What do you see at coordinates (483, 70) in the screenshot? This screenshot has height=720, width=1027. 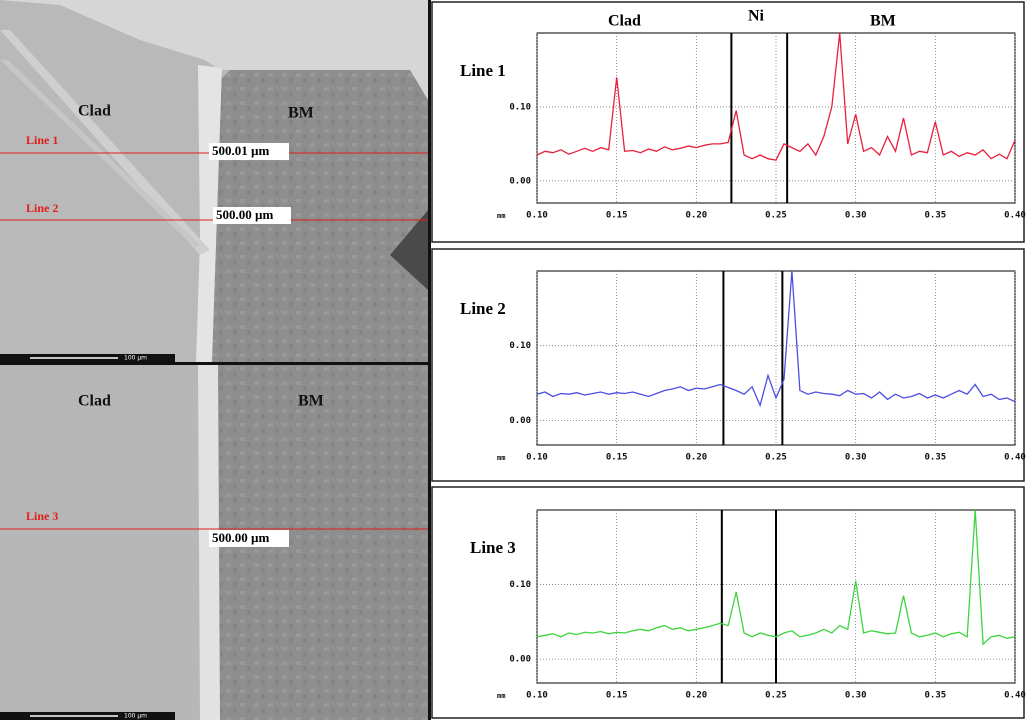 I see `chart-title: Line 1` at bounding box center [483, 70].